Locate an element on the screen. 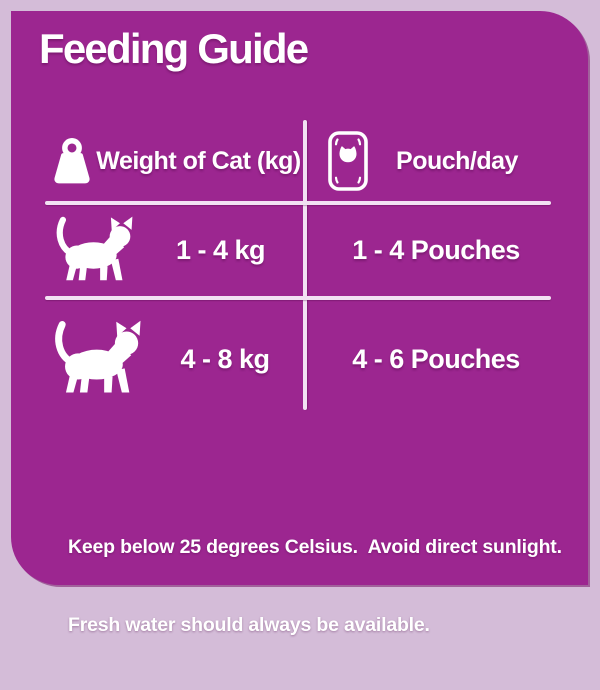  header-pouch-label: Pouch/day is located at coordinates (457, 160).